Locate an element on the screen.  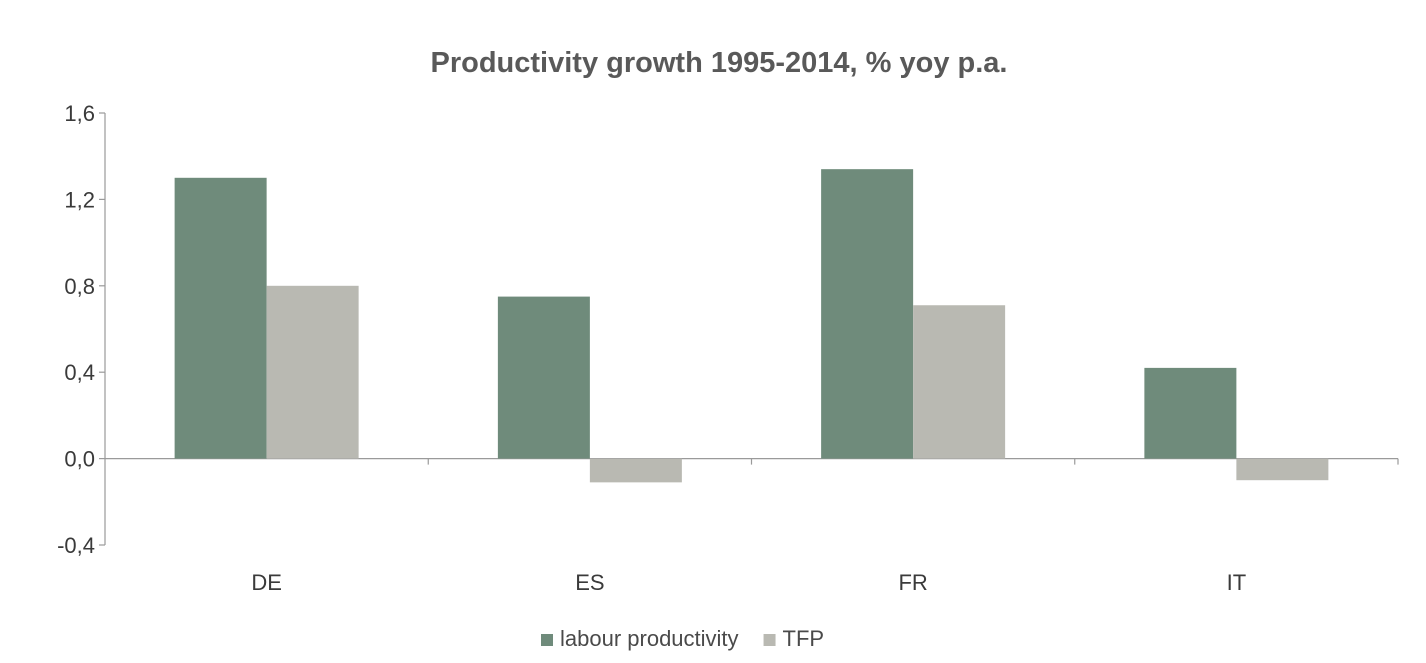
bar-labour-productivity-it is located at coordinates (1190, 413).